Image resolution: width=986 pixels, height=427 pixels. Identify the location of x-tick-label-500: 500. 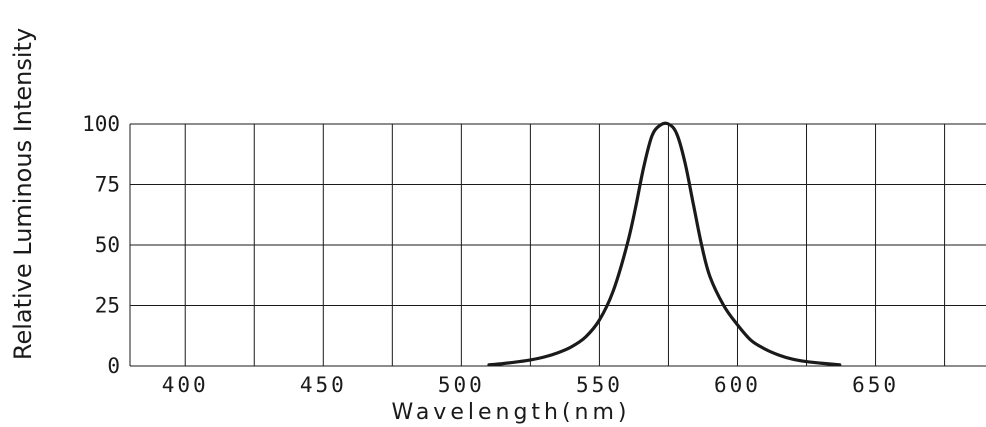
(461, 385).